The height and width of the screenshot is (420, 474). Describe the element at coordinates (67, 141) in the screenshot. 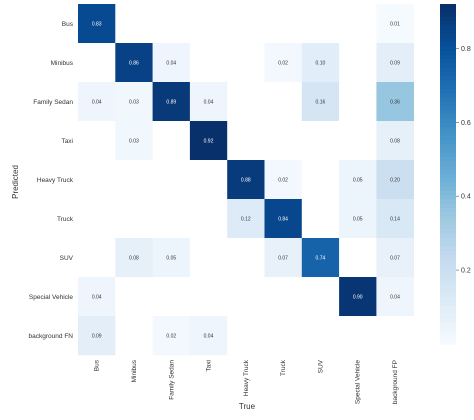

I see `y-tick-label: Taxi` at that location.